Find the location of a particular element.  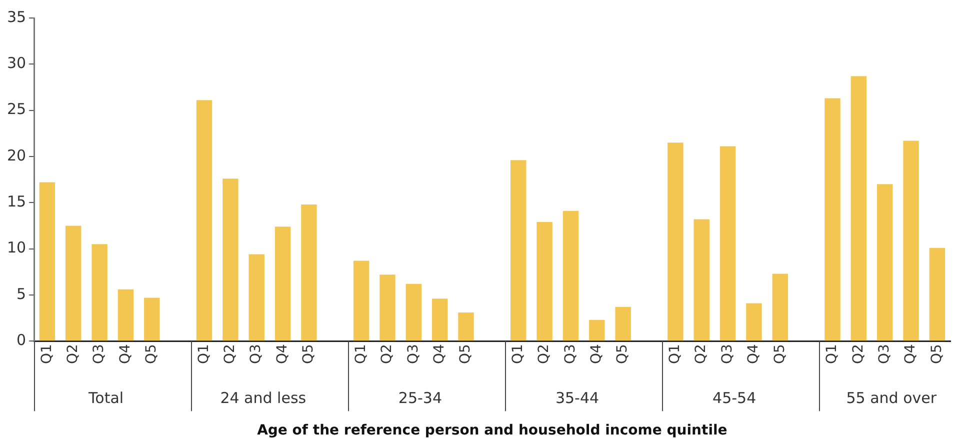

text: 25-34 is located at coordinates (420, 397).